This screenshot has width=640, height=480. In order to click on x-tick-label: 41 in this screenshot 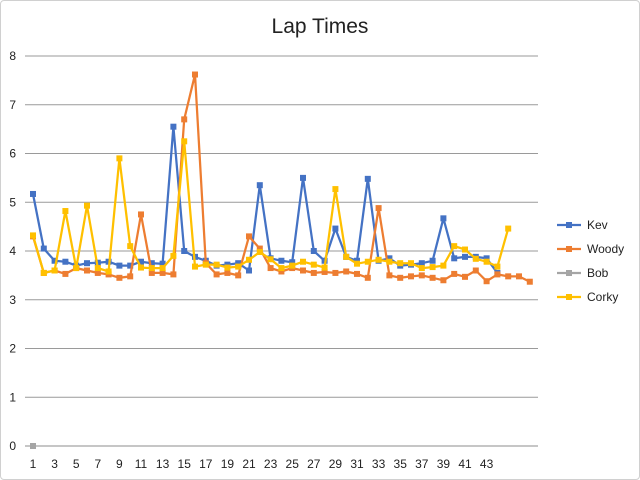, I will do `click(465, 464)`.